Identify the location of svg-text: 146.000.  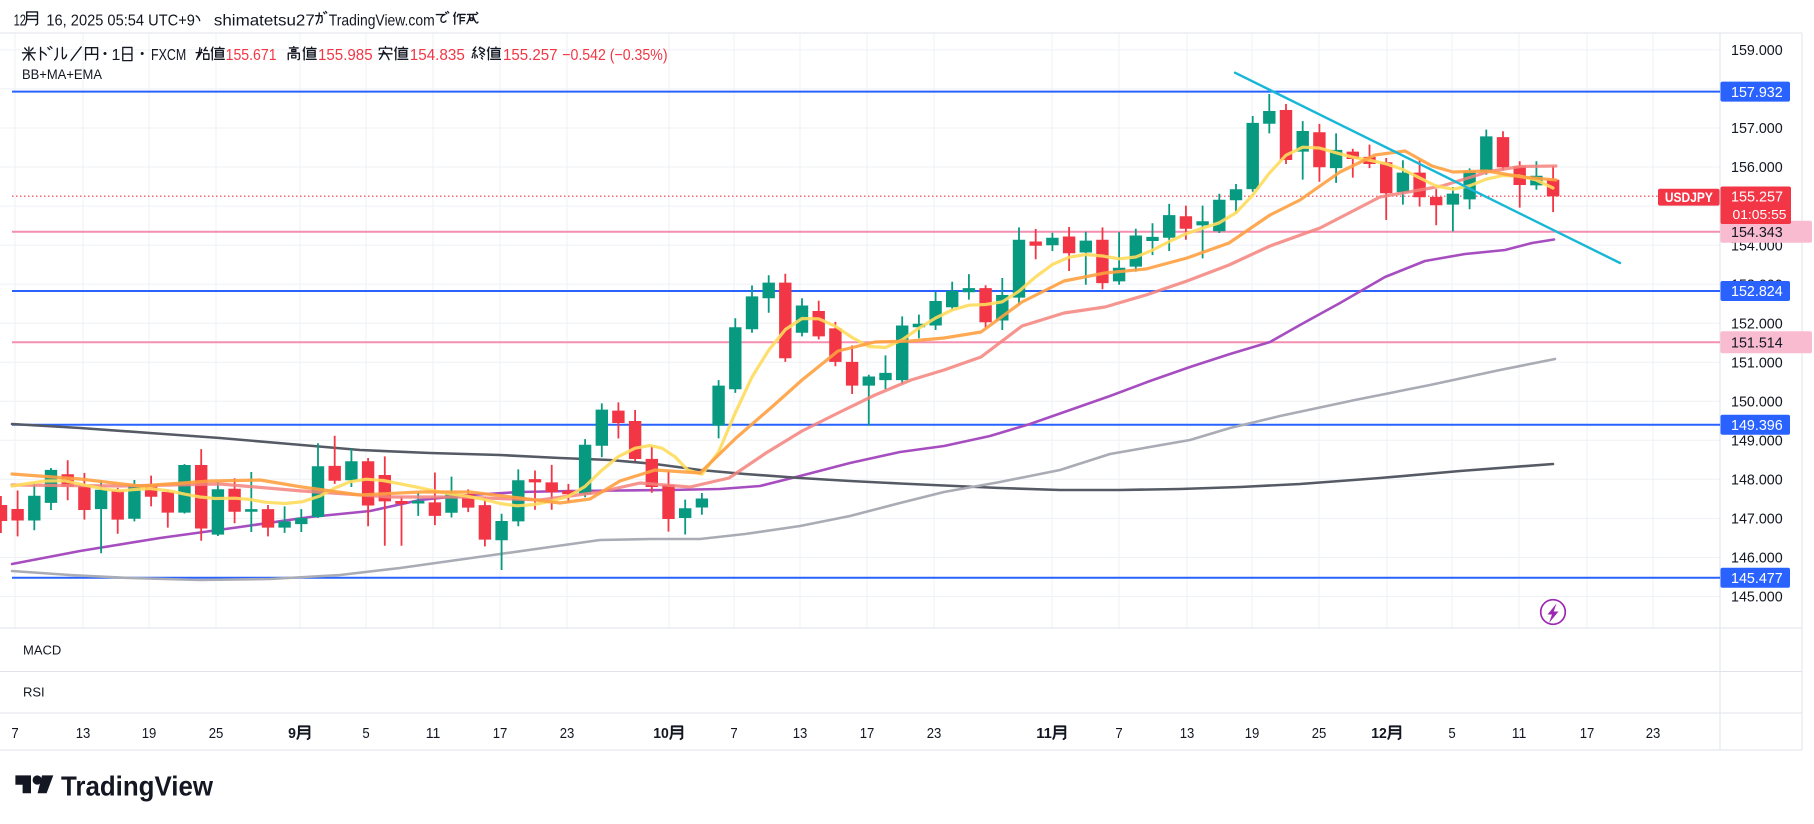
(1757, 558).